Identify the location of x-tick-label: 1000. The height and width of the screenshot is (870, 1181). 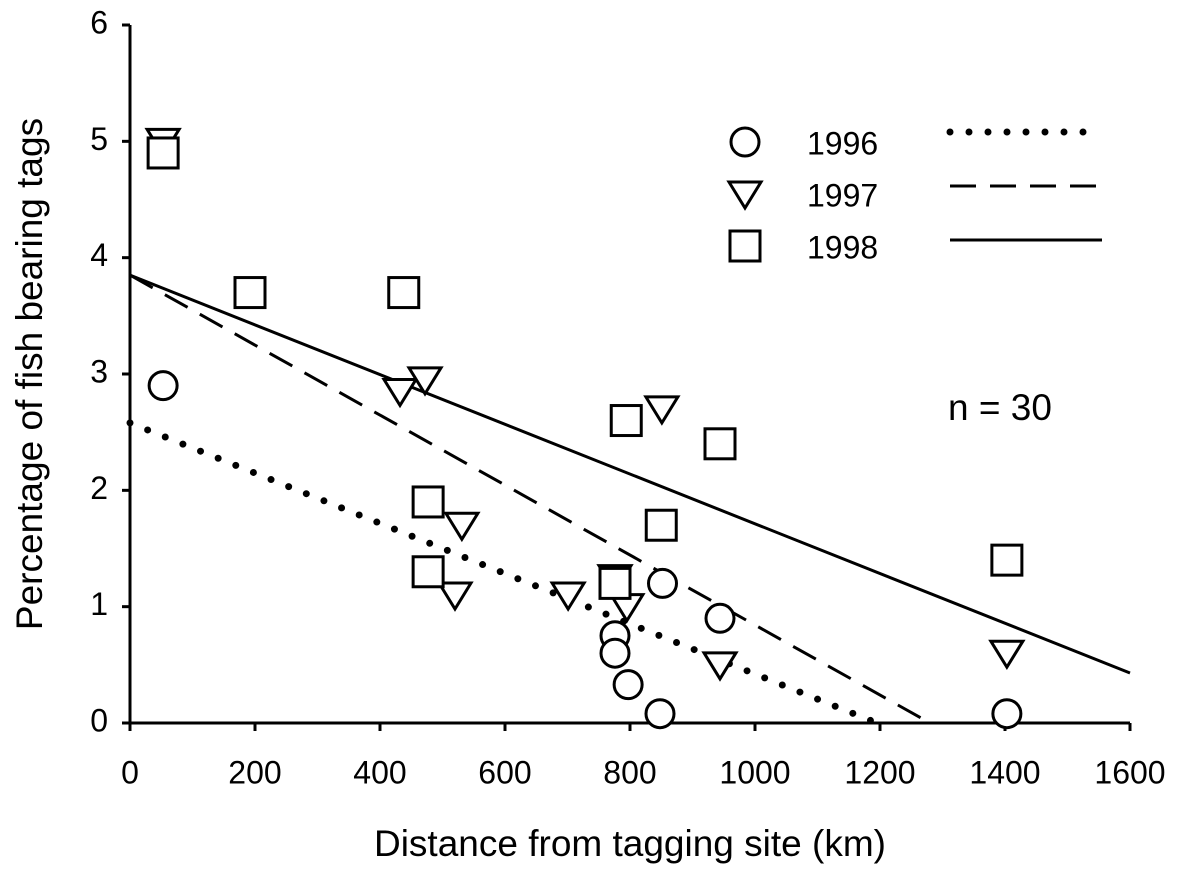
(754, 772).